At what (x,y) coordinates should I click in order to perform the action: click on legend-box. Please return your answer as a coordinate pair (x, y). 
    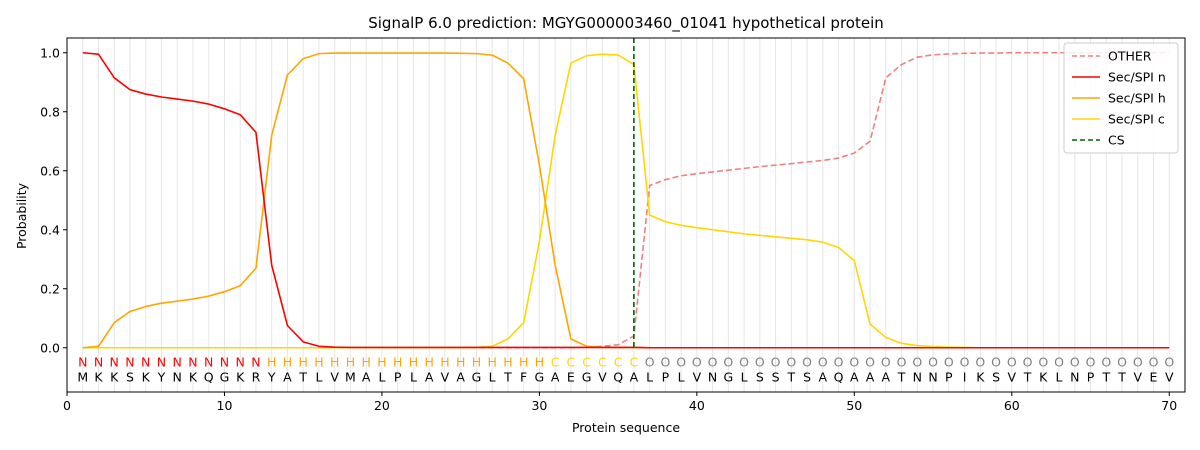
    Looking at the image, I should click on (1121, 98).